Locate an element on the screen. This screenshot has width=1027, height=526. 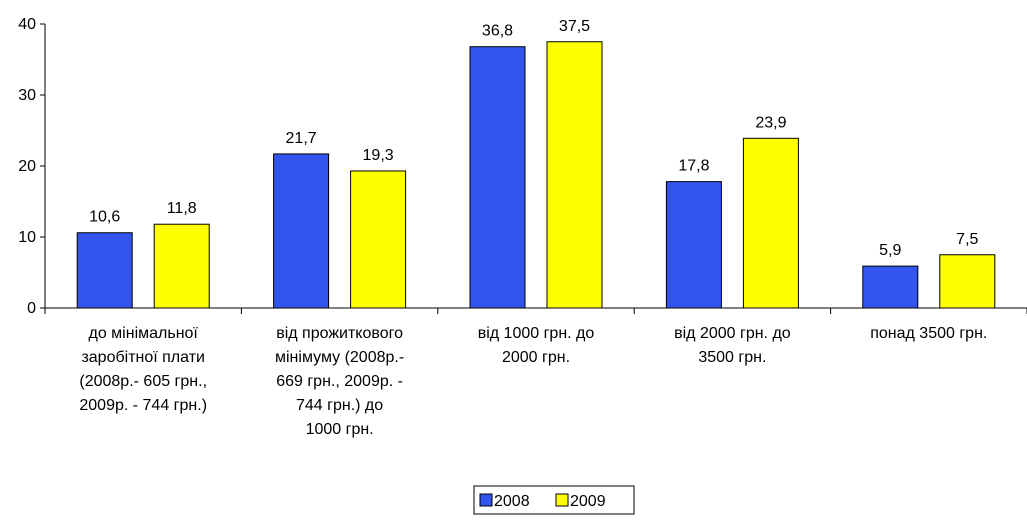
y-tick-label: 20 is located at coordinates (27, 166).